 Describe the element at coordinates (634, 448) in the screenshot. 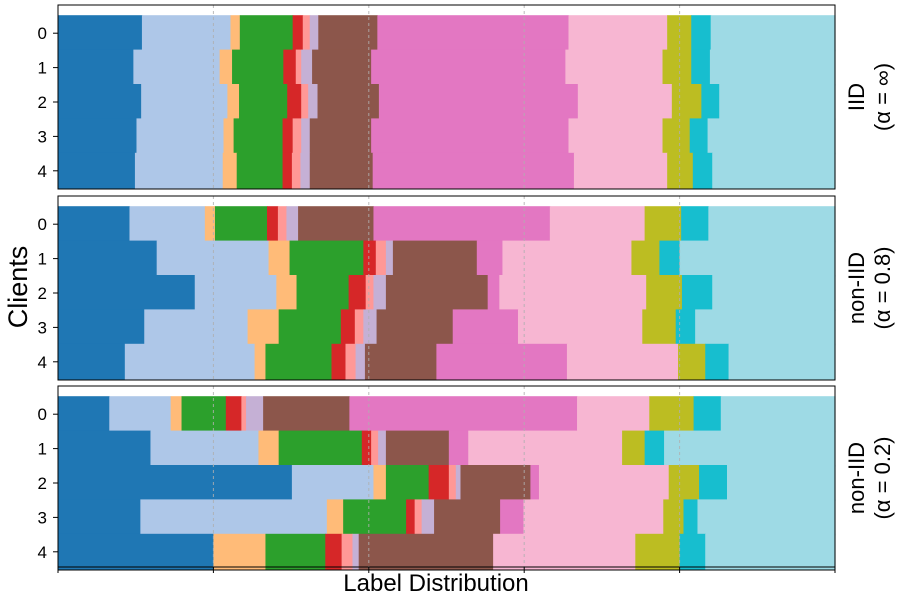

I see `bar-segment-p2-c1-l10` at that location.